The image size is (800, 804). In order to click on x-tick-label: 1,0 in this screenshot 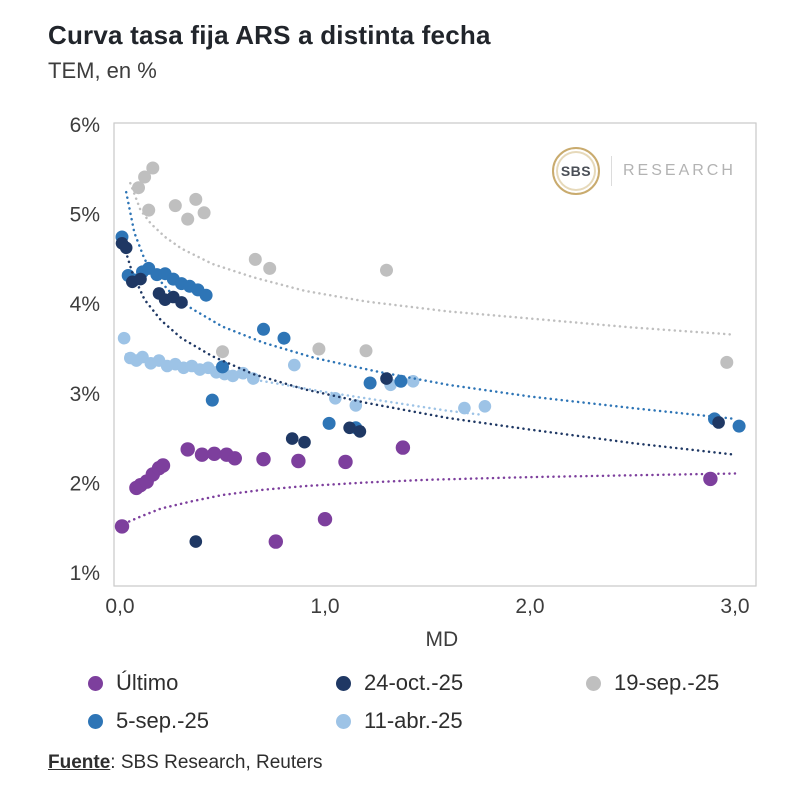, I will do `click(324, 606)`.